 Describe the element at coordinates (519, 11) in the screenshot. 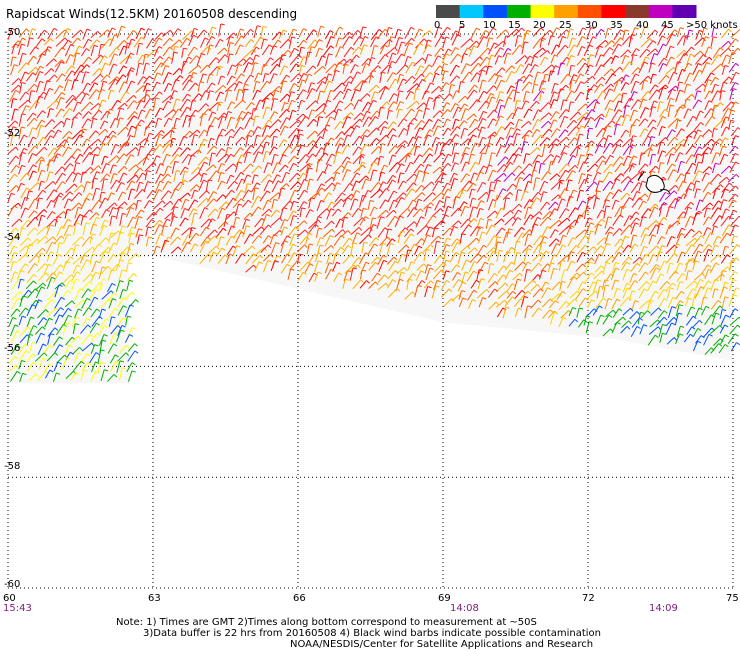

I see `colorbar-swatch` at that location.